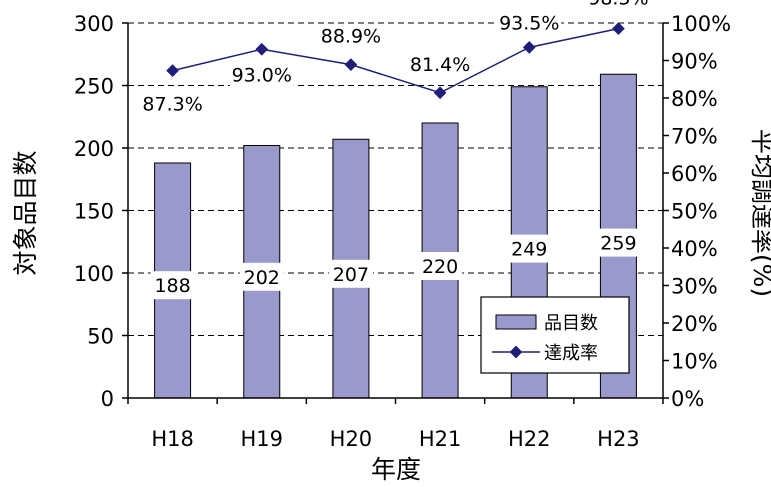 The height and width of the screenshot is (487, 771). Describe the element at coordinates (618, 439) in the screenshot. I see `x-tick-label: H23` at that location.